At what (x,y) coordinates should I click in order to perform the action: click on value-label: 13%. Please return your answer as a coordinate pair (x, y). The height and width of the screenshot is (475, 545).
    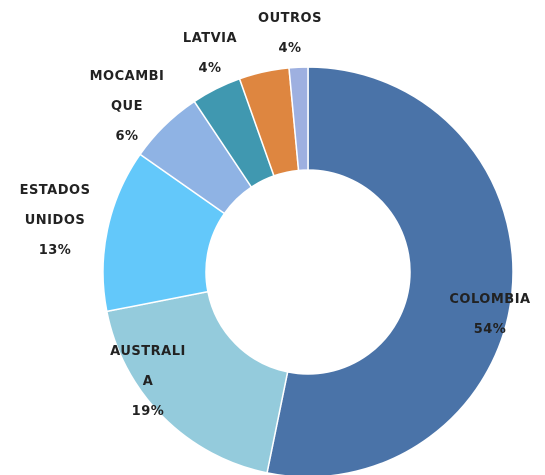
    Looking at the image, I should click on (55, 250).